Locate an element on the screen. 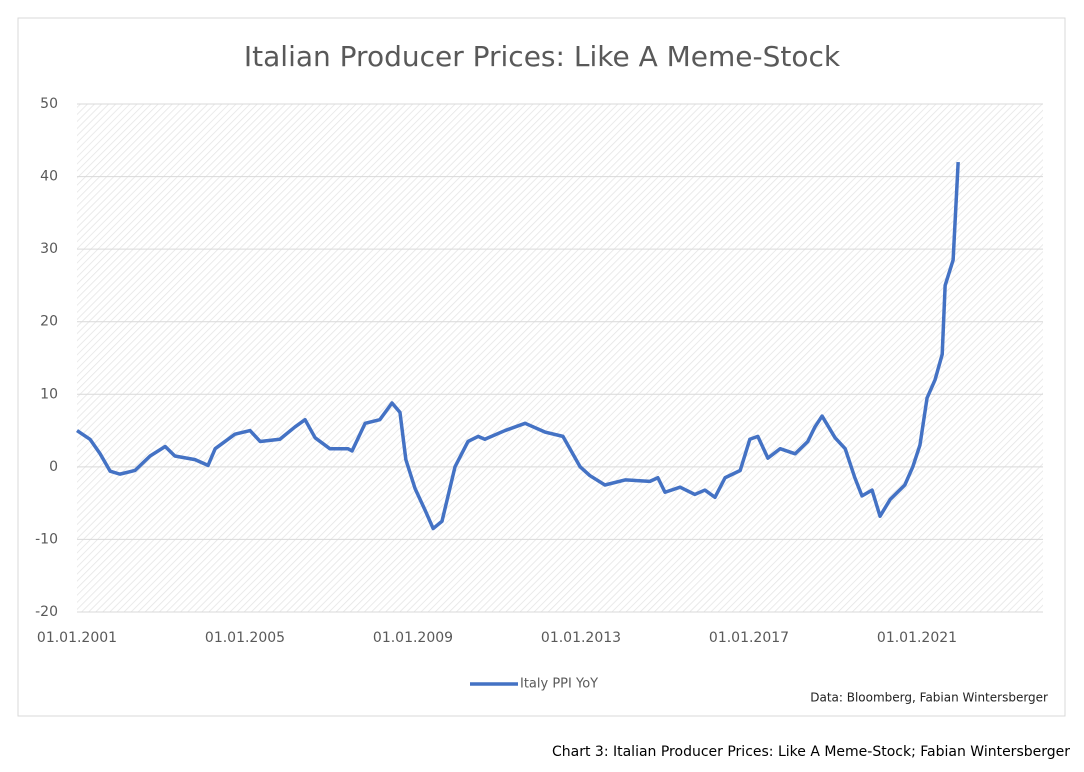 This screenshot has width=1084, height=772. x-tick-label: 01.01.2005 is located at coordinates (245, 638).